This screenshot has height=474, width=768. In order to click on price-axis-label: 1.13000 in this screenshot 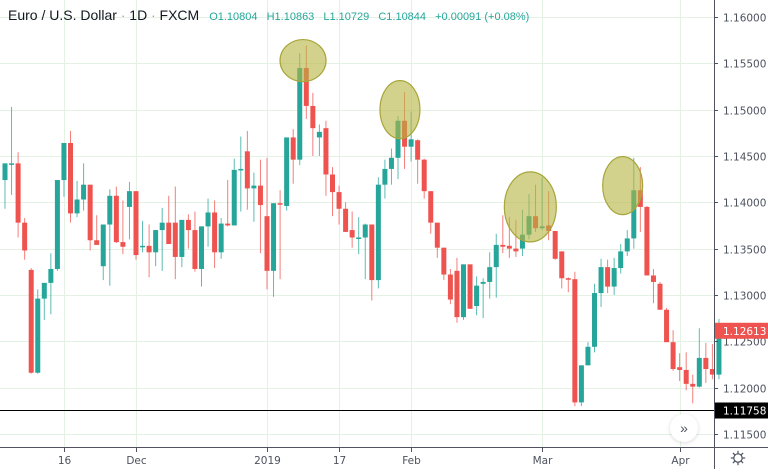, I will do `click(744, 297)`.